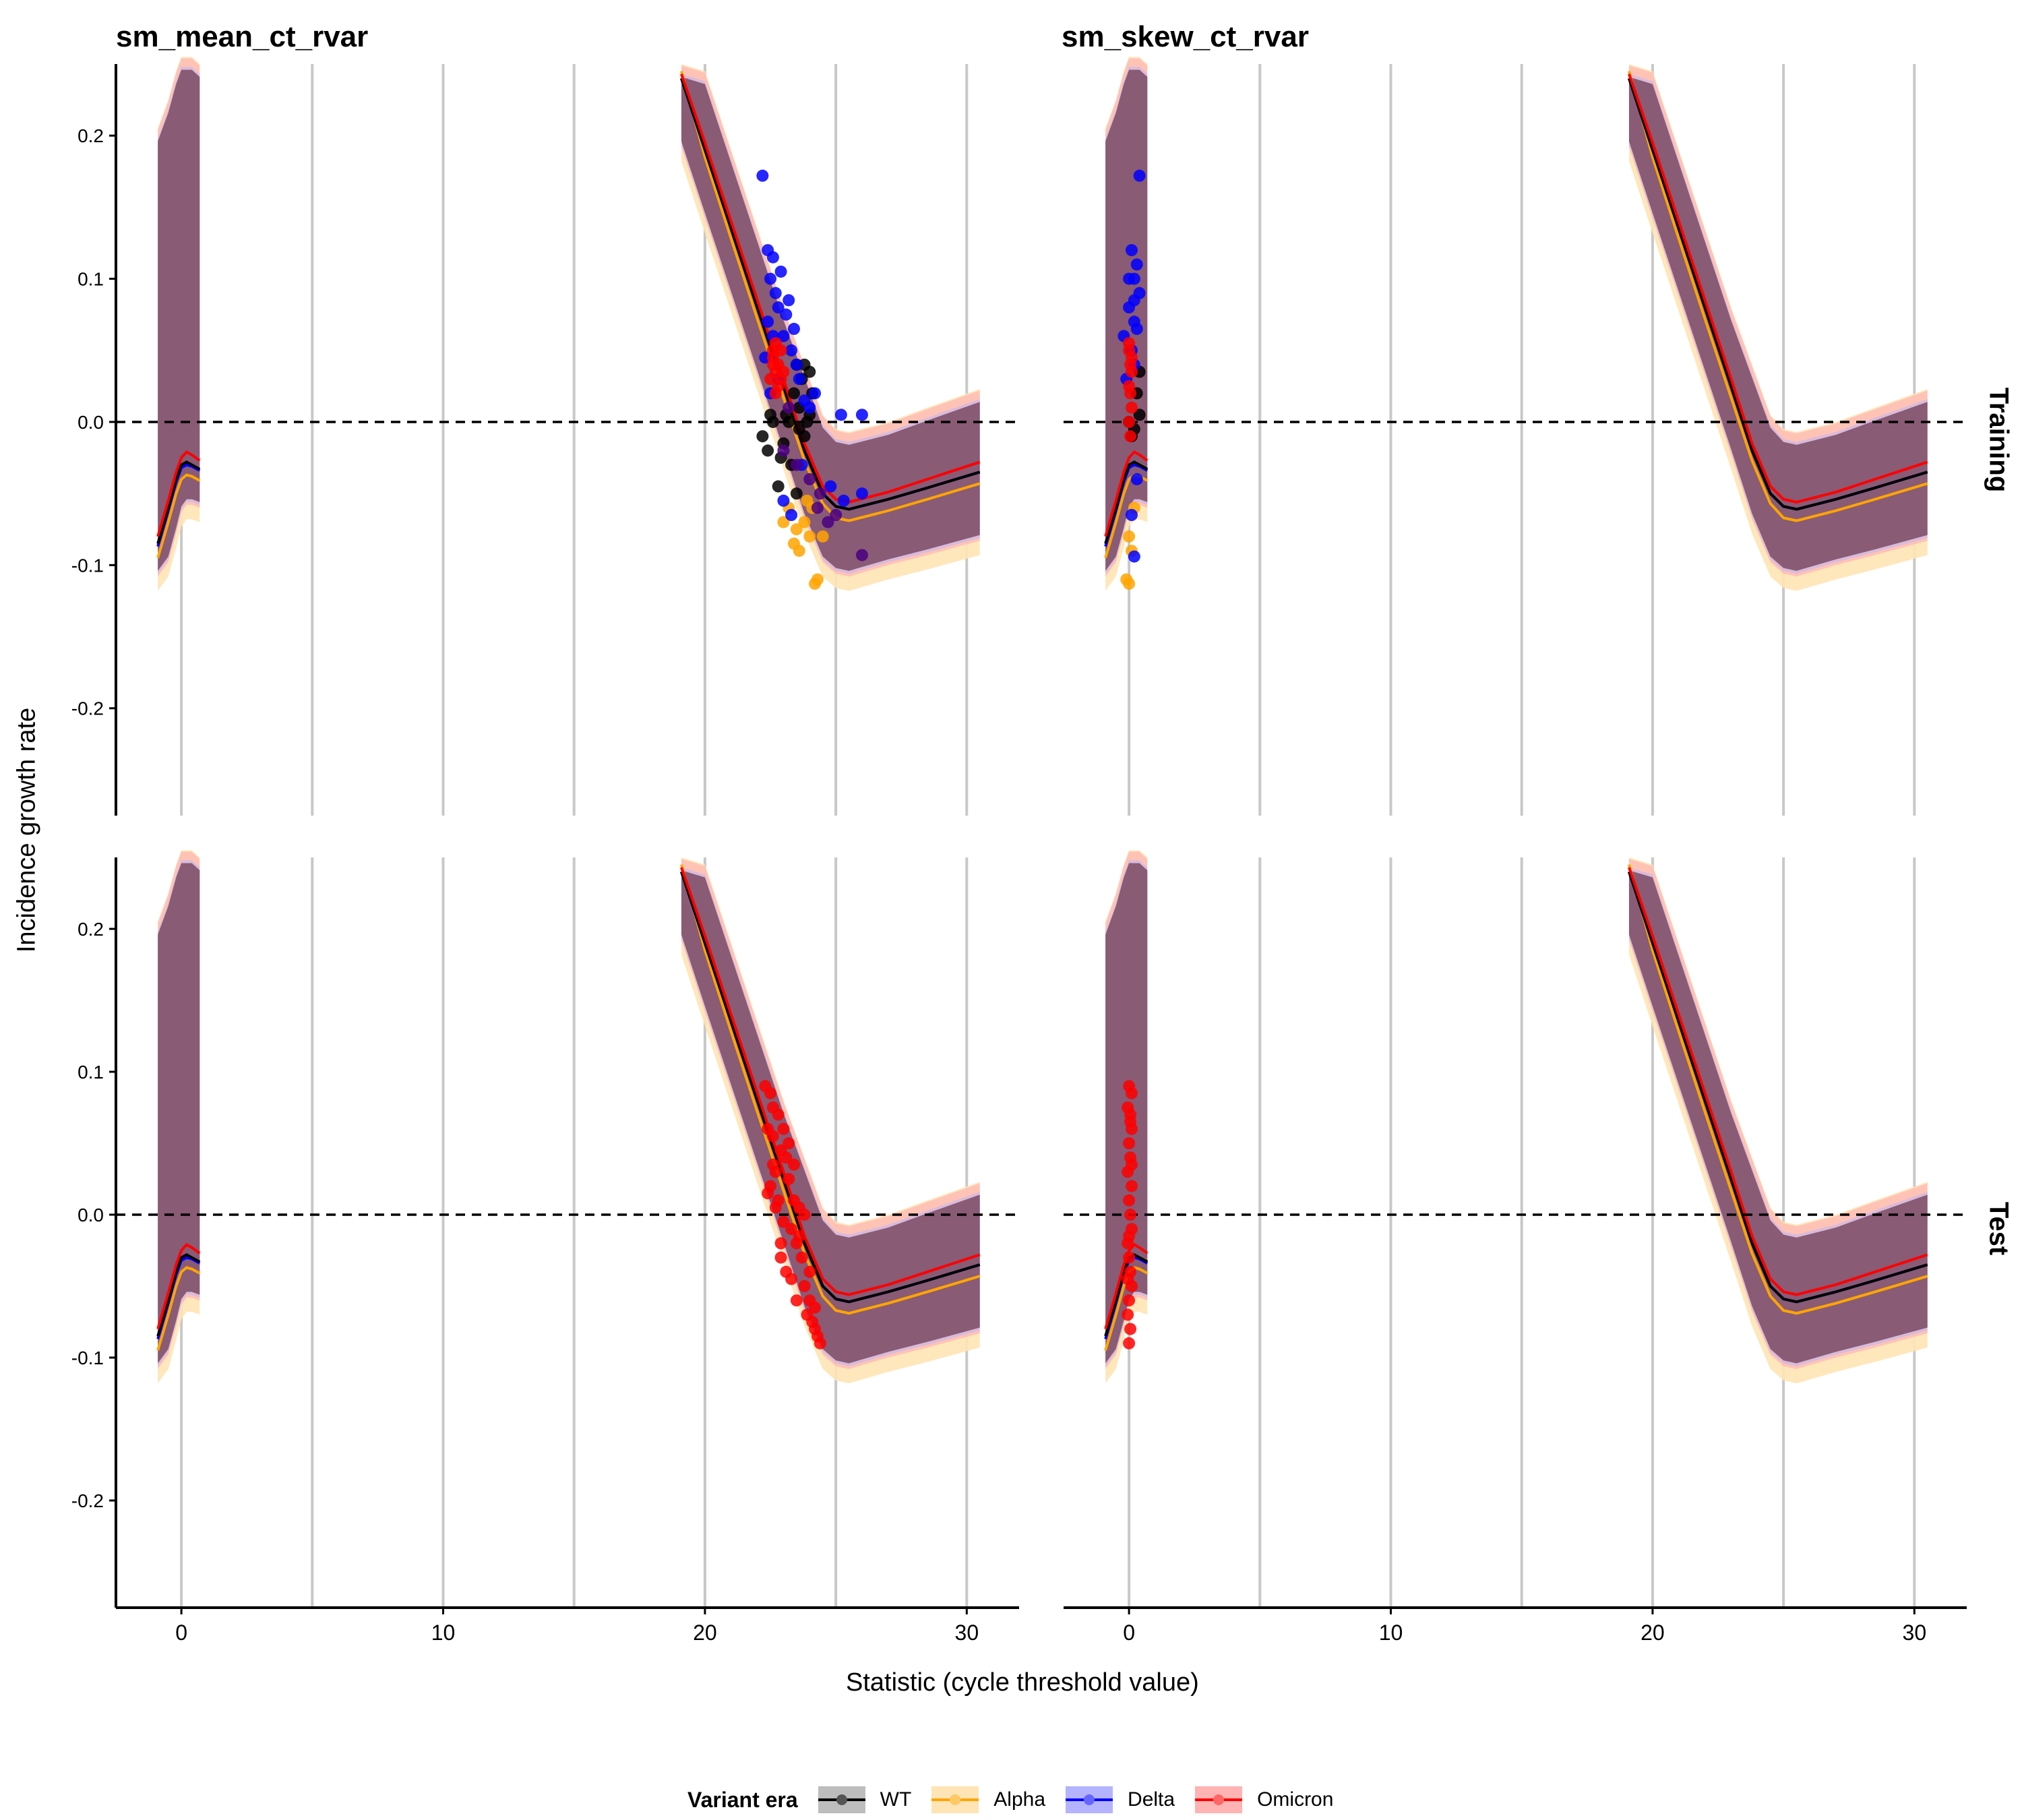 The image size is (2022, 1820). What do you see at coordinates (1999, 440) in the screenshot?
I see `row-strip-training: Training` at bounding box center [1999, 440].